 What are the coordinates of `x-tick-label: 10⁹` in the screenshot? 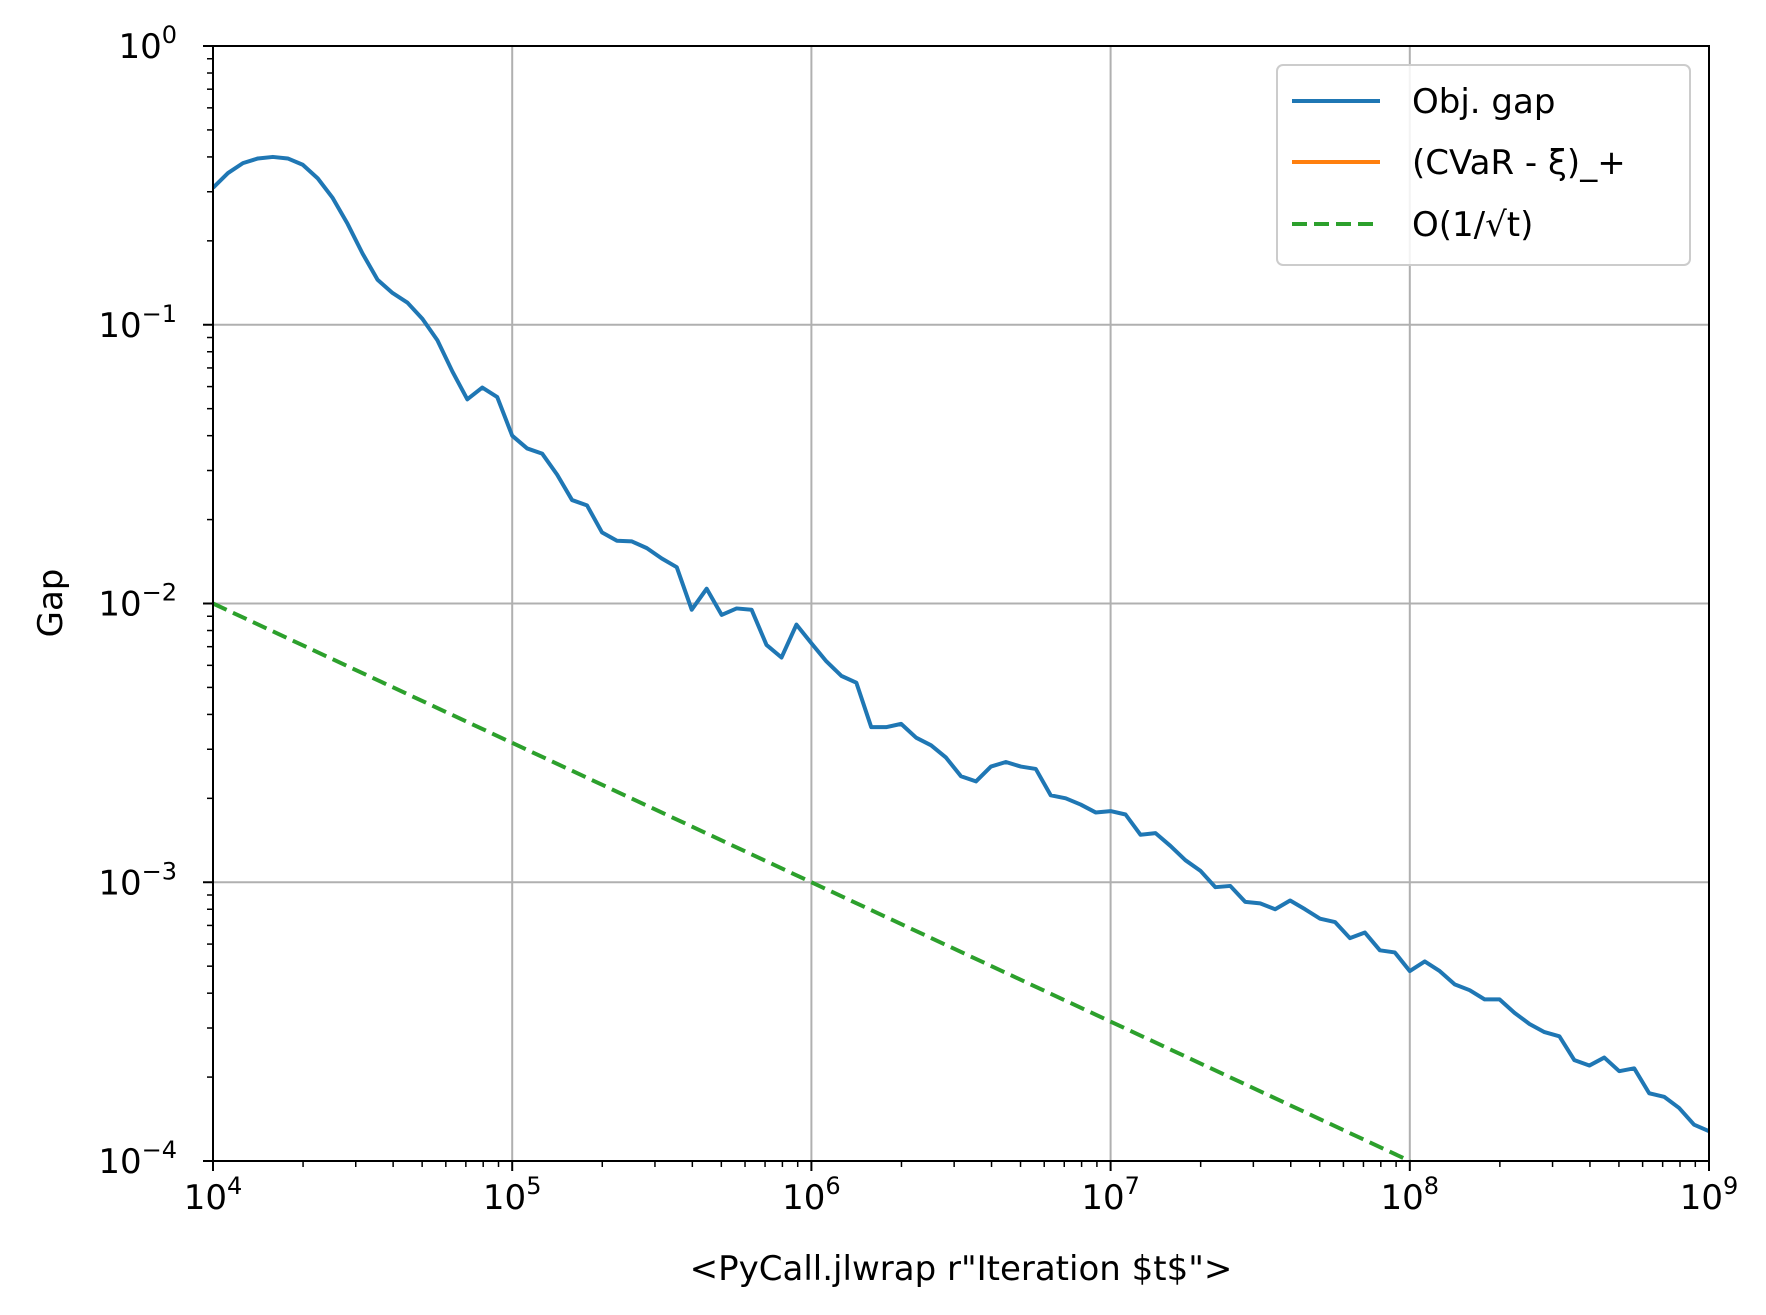 It's located at (1709, 1195).